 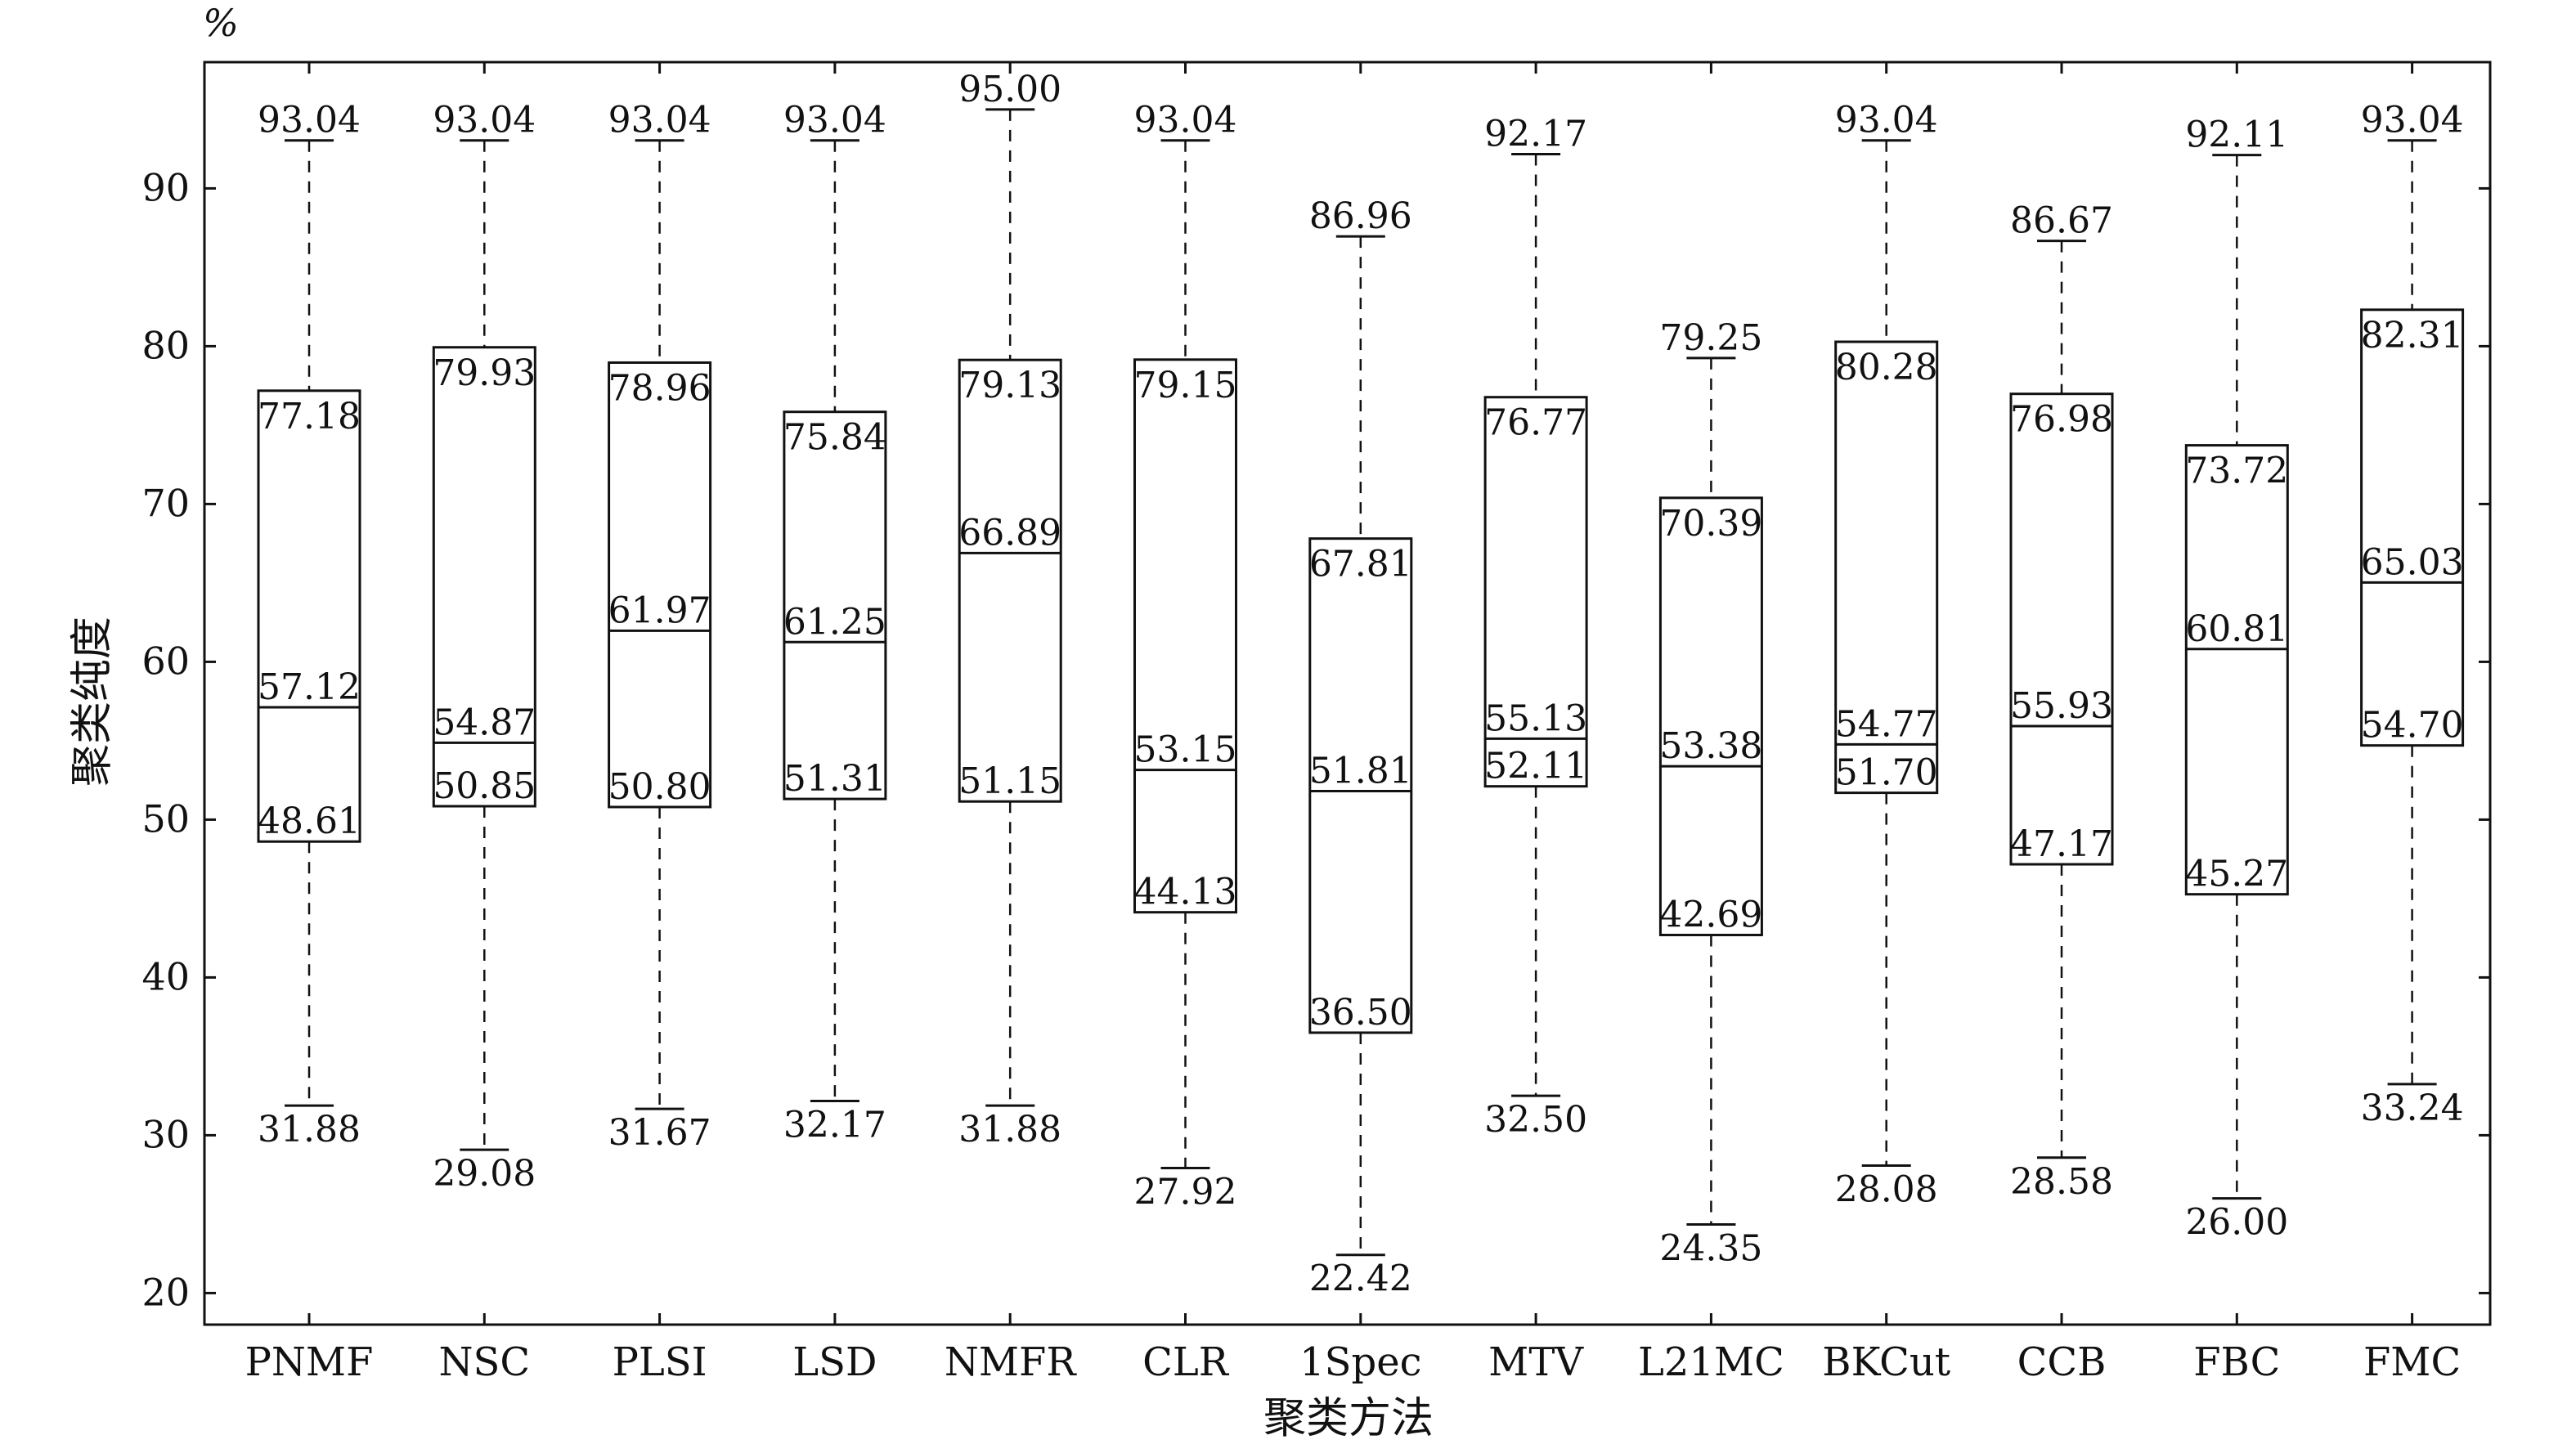 I want to click on max-label: 95.00, so click(x=1010, y=89).